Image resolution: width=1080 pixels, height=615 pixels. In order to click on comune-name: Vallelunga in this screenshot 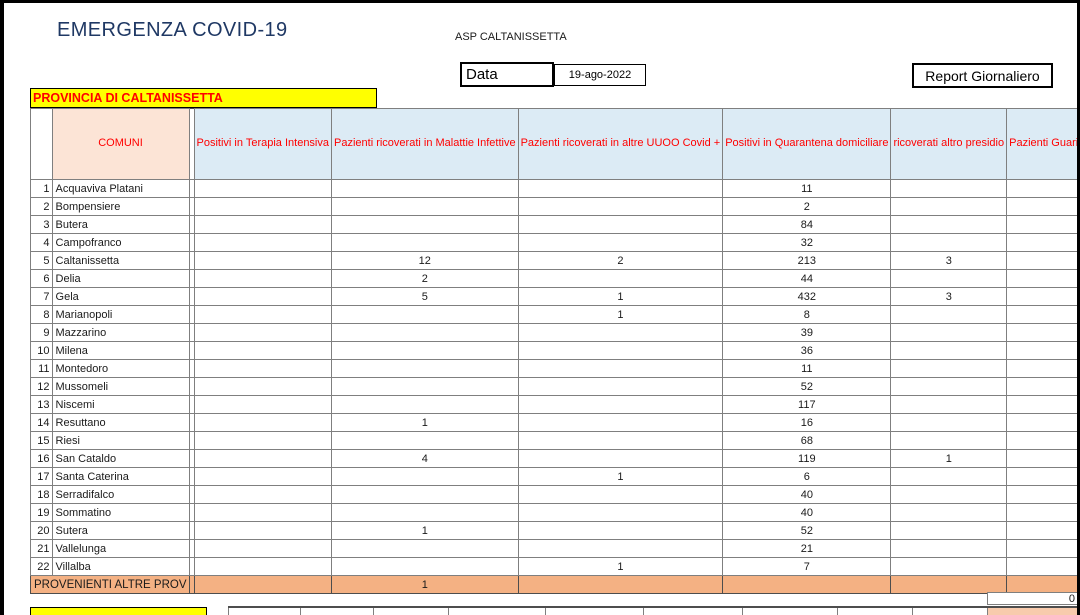, I will do `click(120, 548)`.